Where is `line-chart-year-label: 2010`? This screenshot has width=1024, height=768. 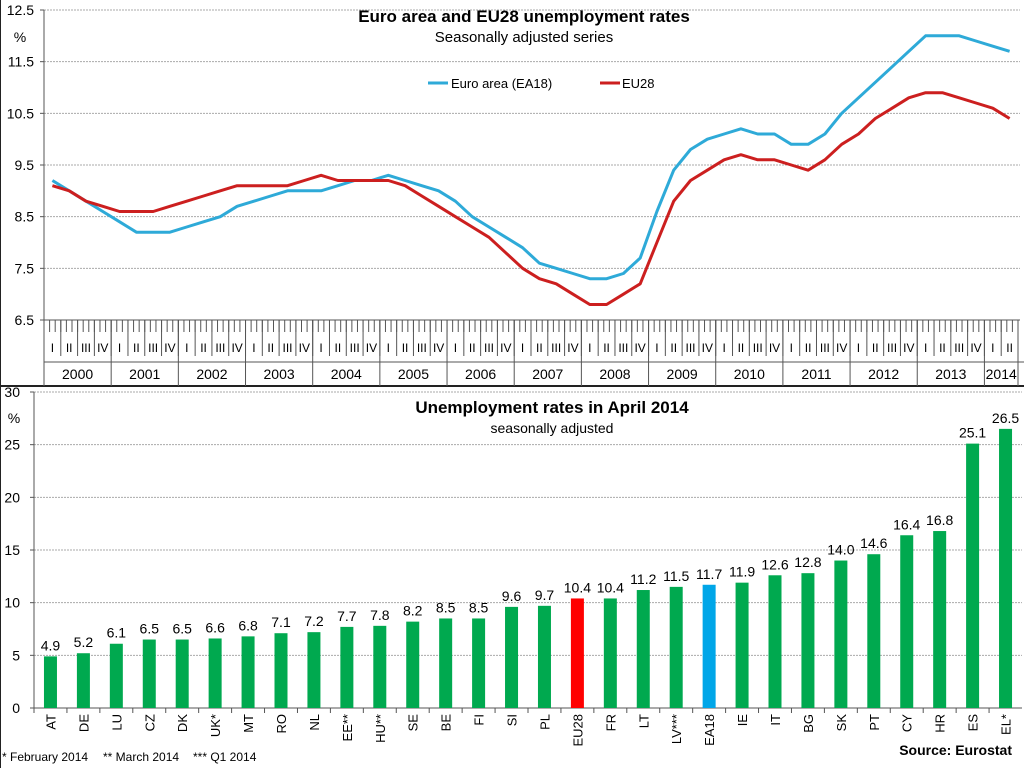 line-chart-year-label: 2010 is located at coordinates (749, 374).